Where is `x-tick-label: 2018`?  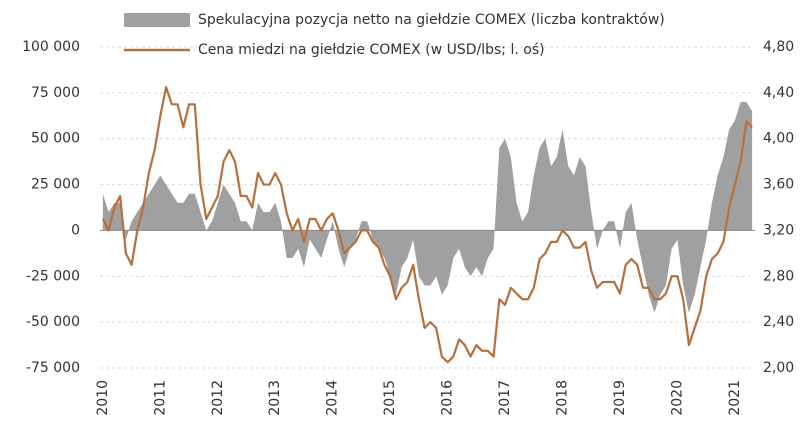
x-tick-label: 2018 is located at coordinates (563, 398).